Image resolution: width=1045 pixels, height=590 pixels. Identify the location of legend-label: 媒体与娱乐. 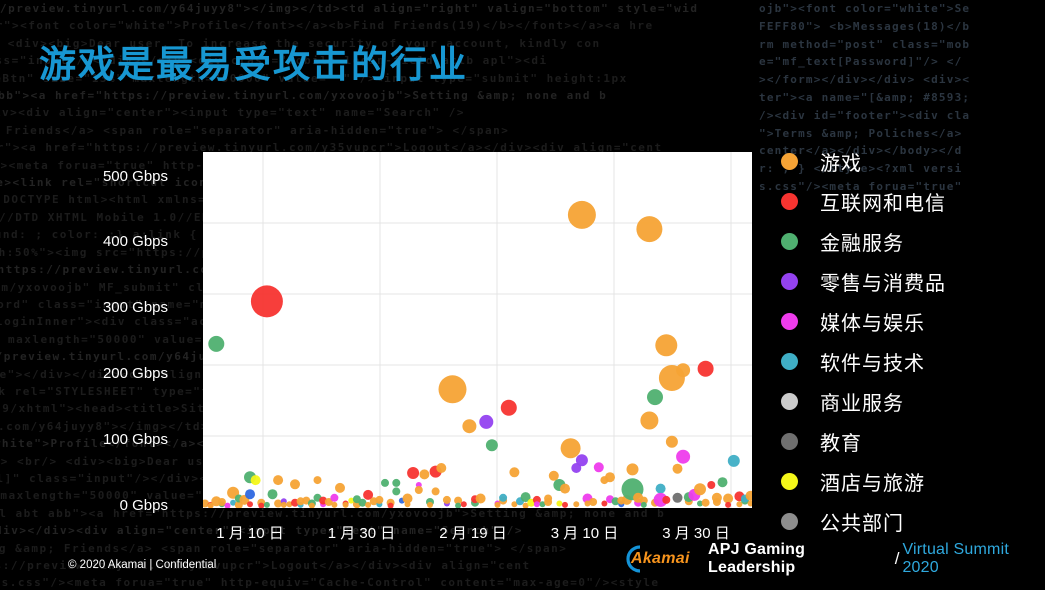
(872, 323).